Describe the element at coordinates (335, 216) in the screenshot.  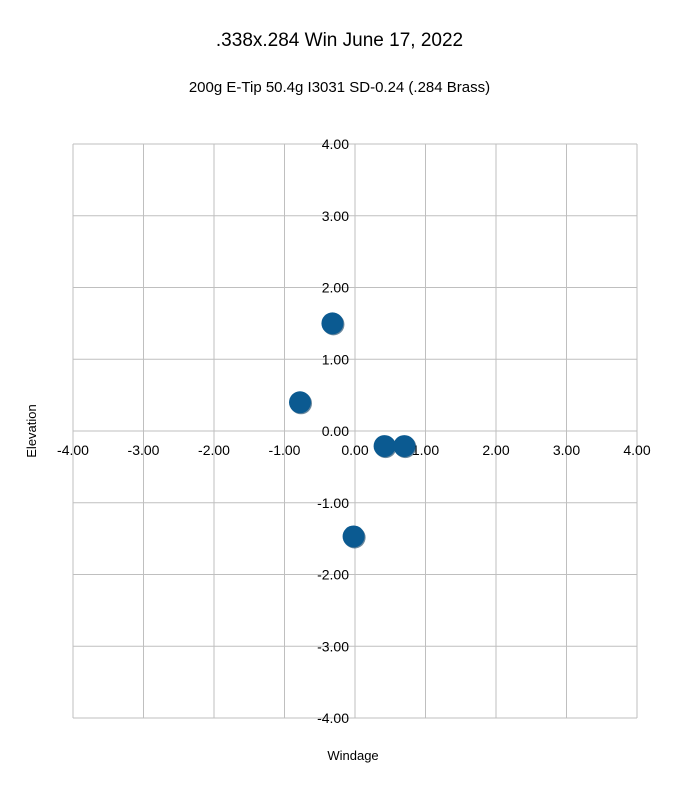
I see `y-tick-label: 3.00` at that location.